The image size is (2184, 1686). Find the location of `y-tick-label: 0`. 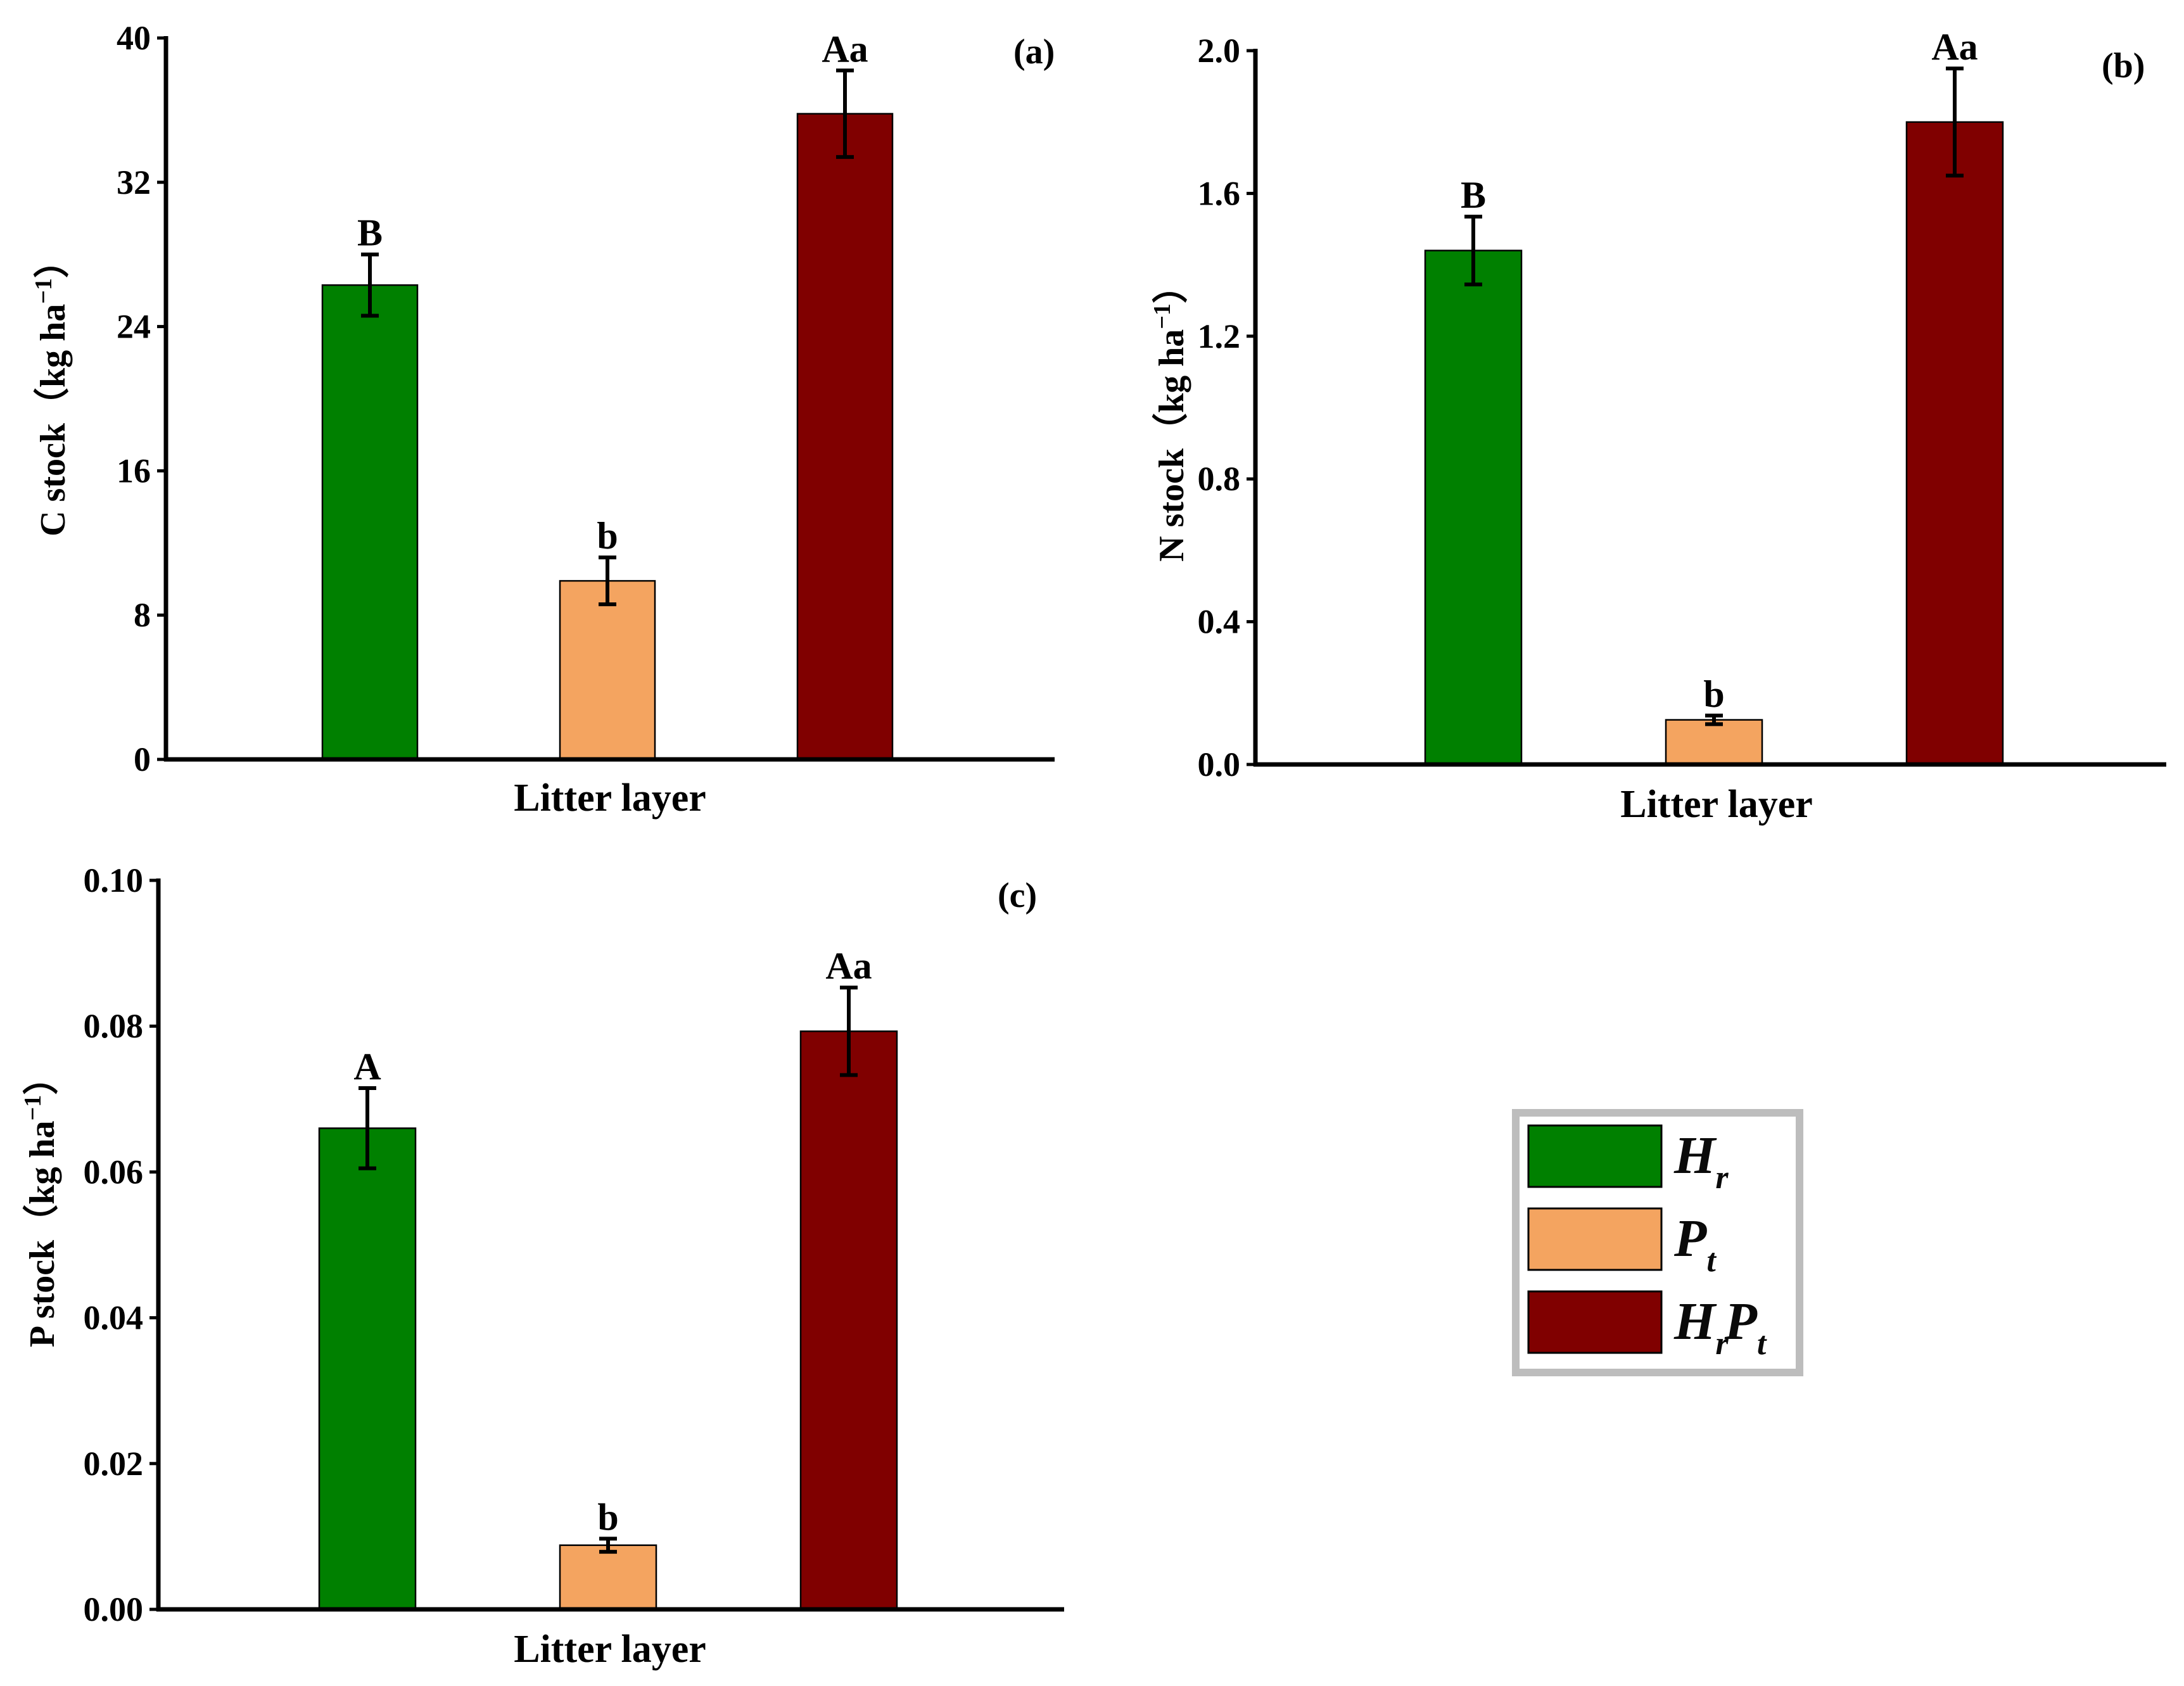

y-tick-label: 0 is located at coordinates (142, 759).